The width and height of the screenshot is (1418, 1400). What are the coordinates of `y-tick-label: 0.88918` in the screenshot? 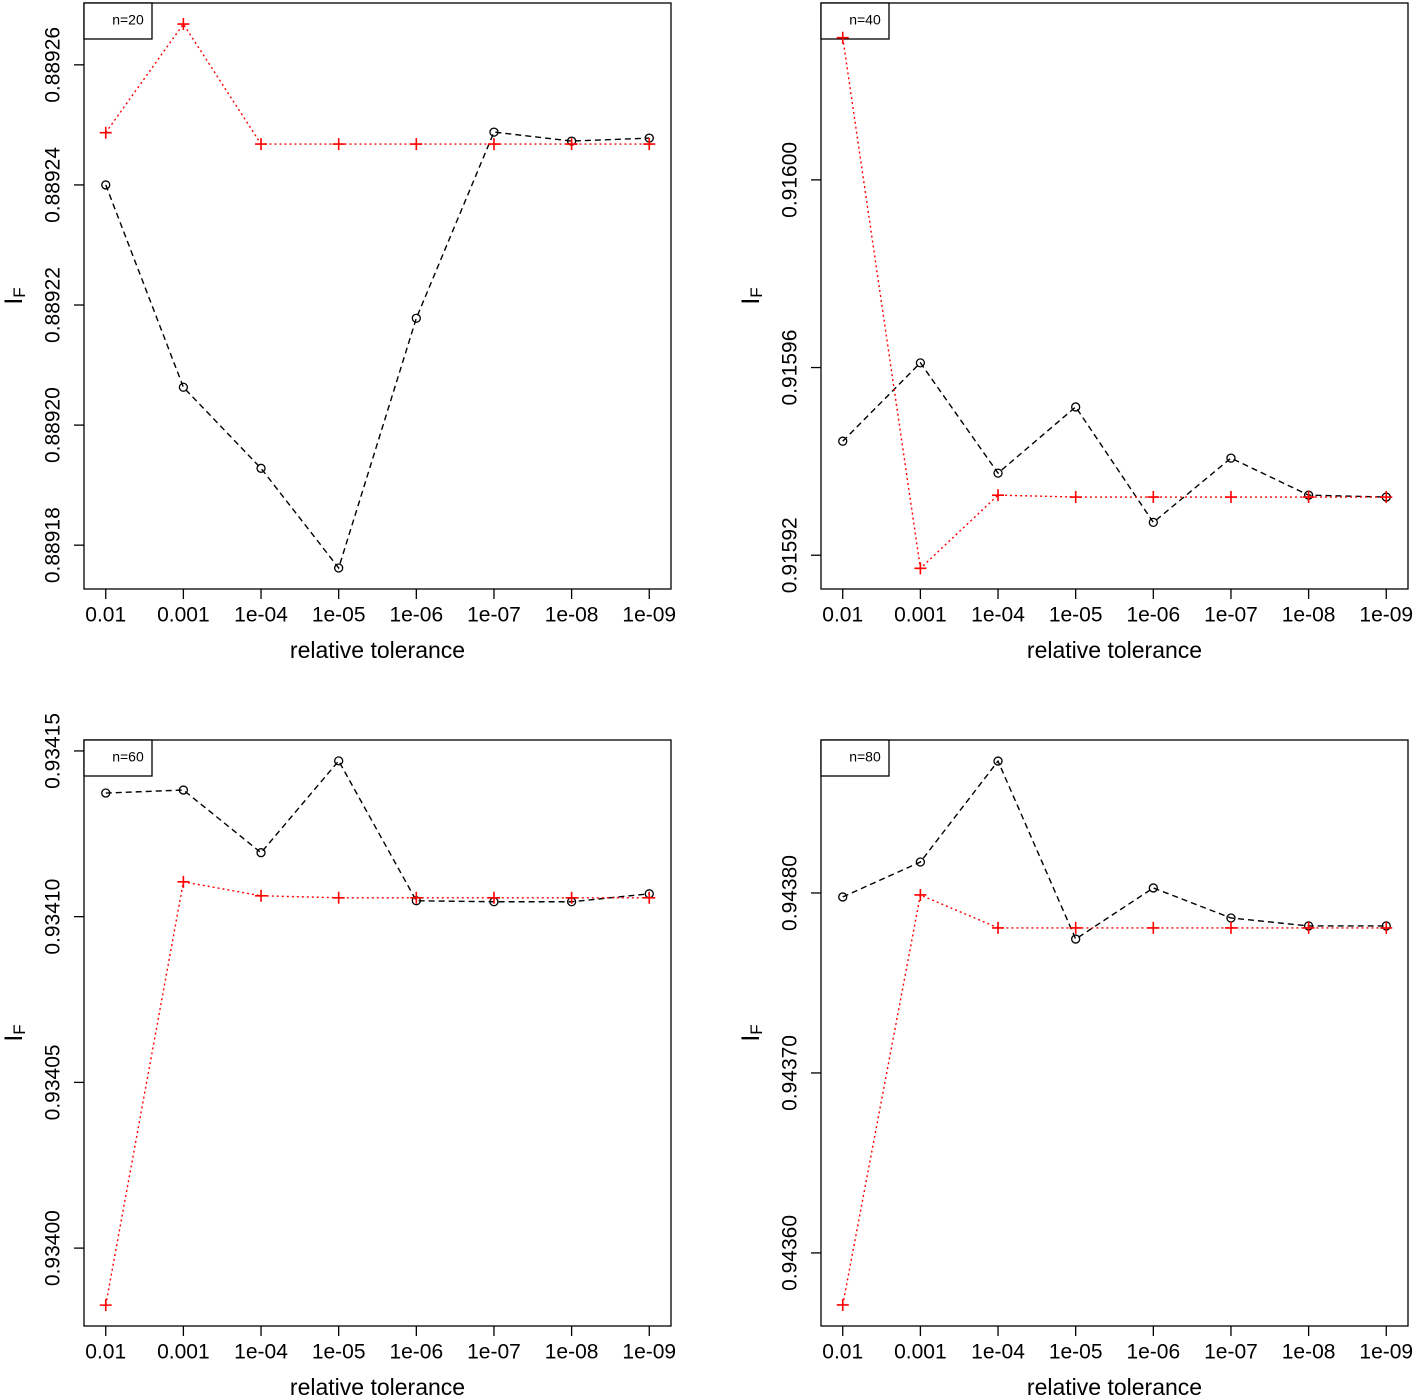 It's located at (53, 545).